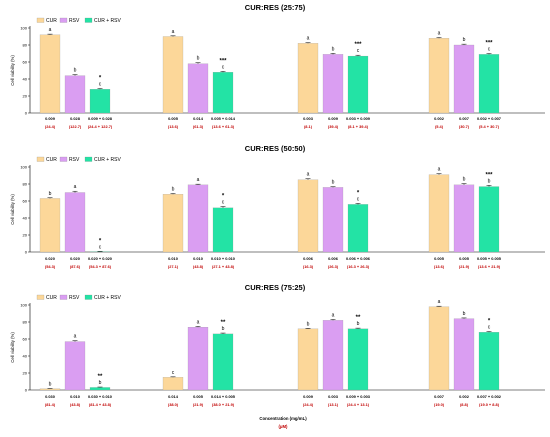 Image resolution: width=550 pixels, height=437 pixels. I want to click on concentration-label: 0.009 + 0.028, so click(100, 118).